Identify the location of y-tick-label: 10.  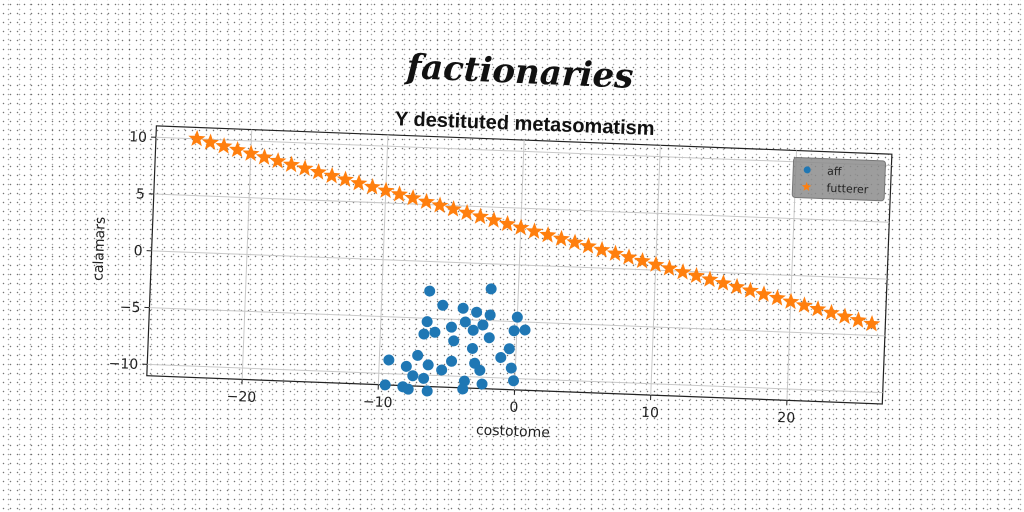
(138, 137).